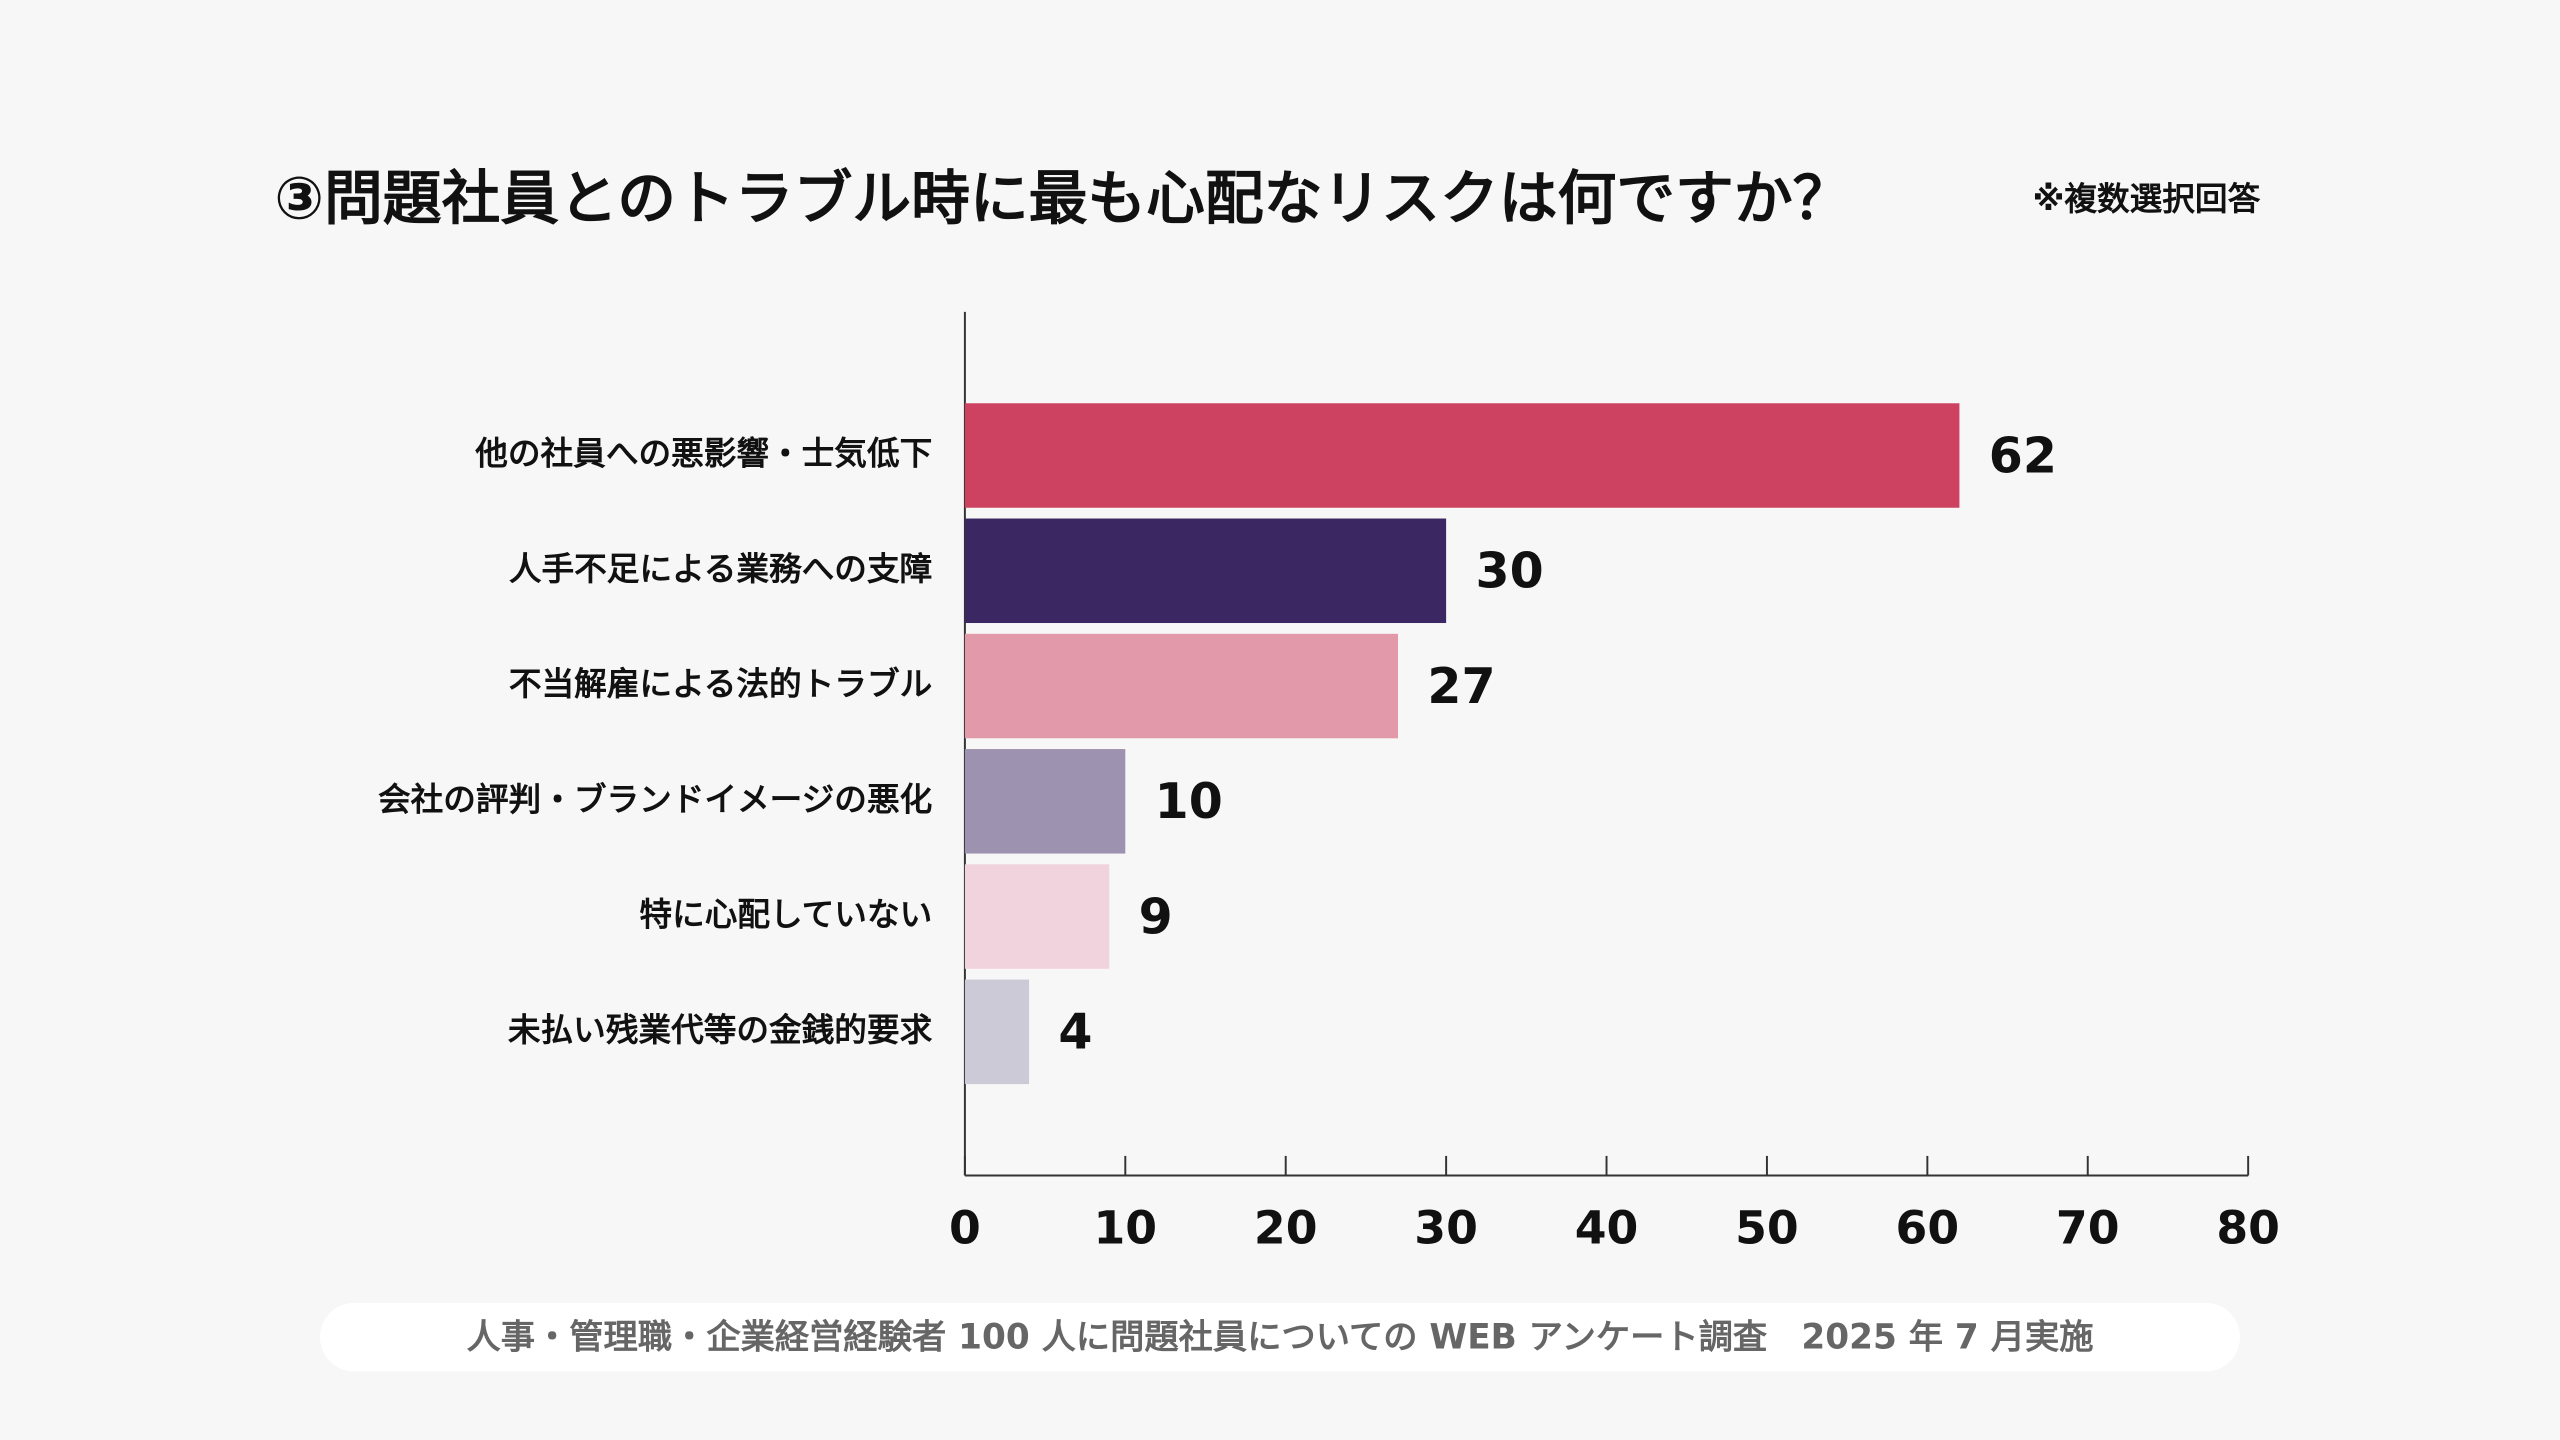  What do you see at coordinates (1286, 1228) in the screenshot?
I see `x-tick-label: 20` at bounding box center [1286, 1228].